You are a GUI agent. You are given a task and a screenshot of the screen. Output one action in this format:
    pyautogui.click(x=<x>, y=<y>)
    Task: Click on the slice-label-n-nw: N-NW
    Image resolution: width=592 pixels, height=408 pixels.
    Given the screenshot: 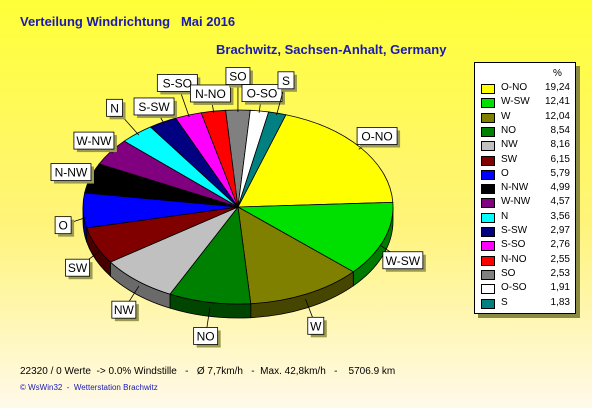 What is the action you would take?
    pyautogui.click(x=71, y=173)
    